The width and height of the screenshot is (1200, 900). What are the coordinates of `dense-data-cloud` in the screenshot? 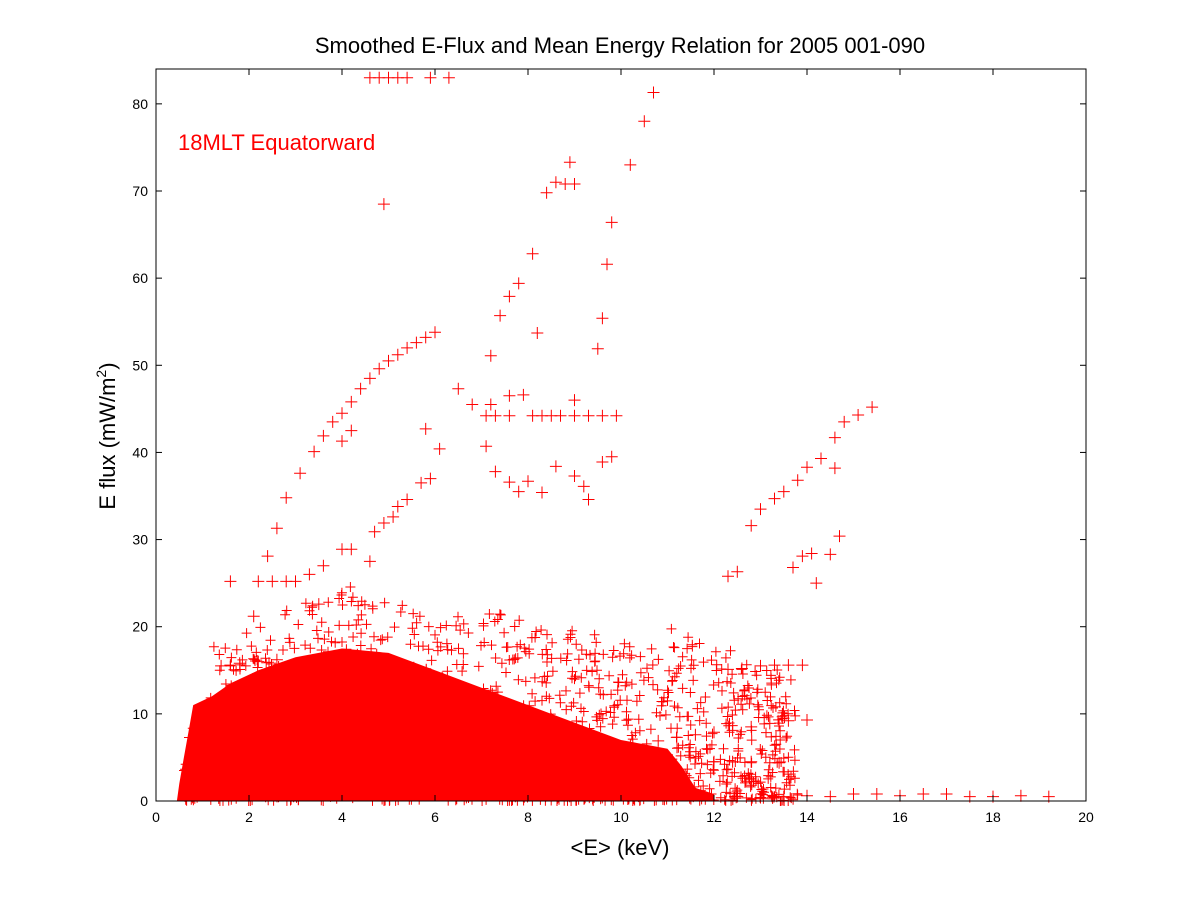 It's located at (489, 694).